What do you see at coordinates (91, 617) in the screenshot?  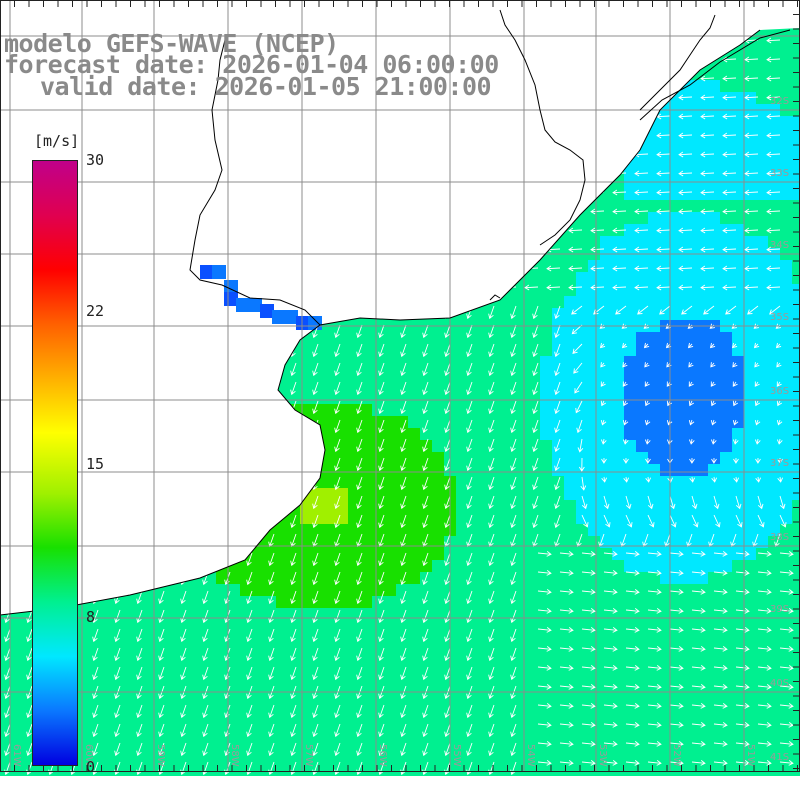 I see `colorbar-tick-8: 8` at bounding box center [91, 617].